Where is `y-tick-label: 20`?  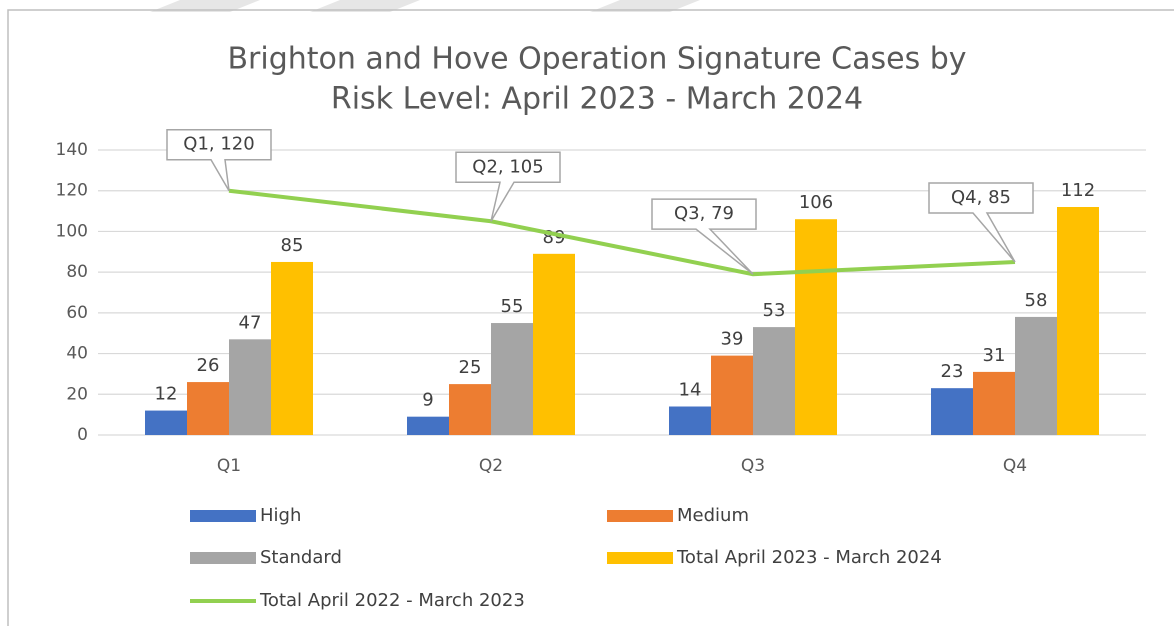 y-tick-label: 20 is located at coordinates (77, 394).